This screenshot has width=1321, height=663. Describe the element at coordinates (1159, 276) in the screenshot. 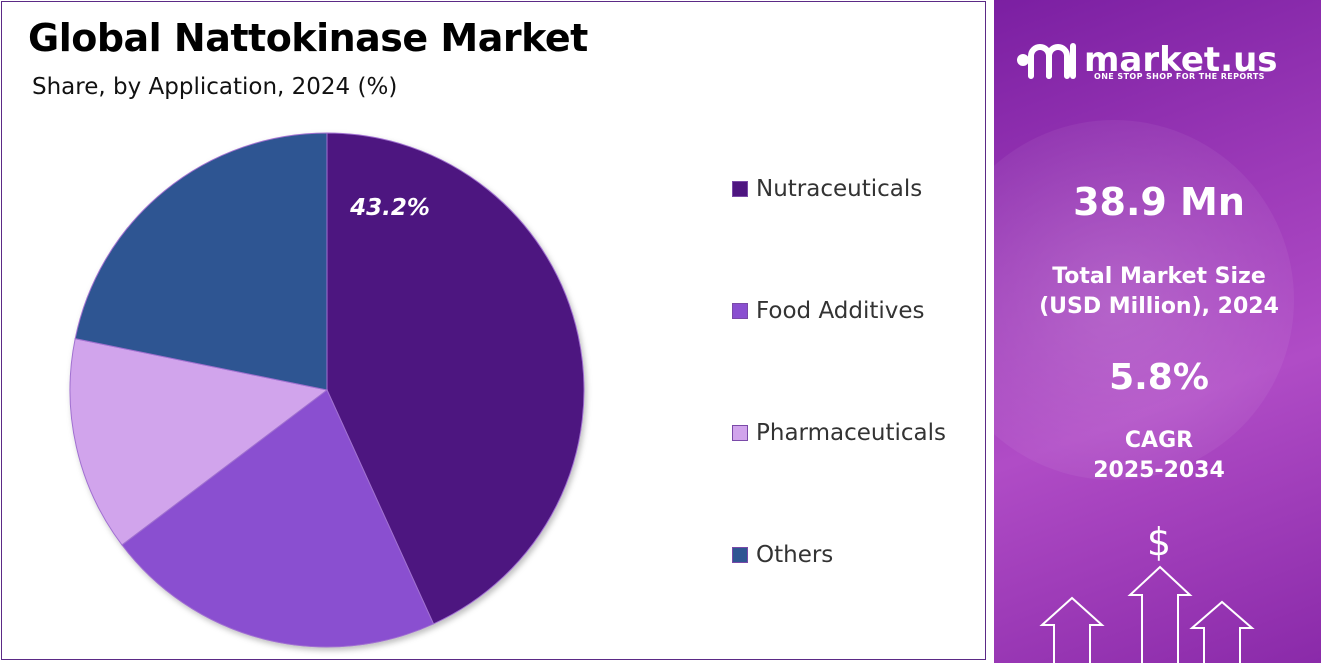

I see `market-size-label-line1: Total Market Size` at that location.